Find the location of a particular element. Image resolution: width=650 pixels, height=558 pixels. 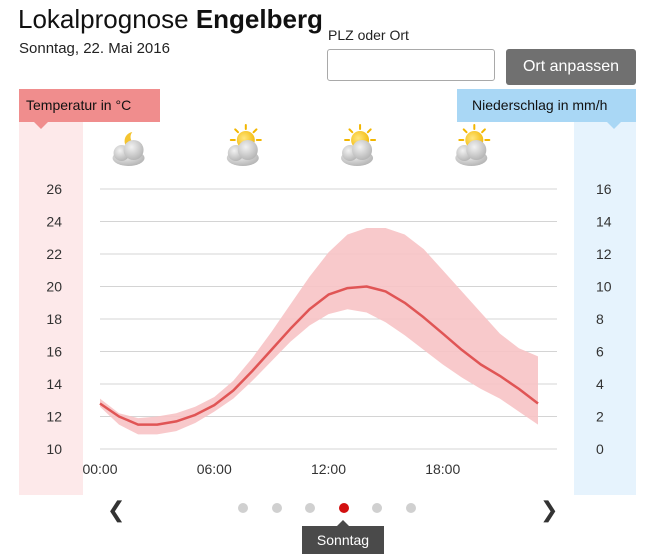

x-tick-label: 18:00 is located at coordinates (442, 469).